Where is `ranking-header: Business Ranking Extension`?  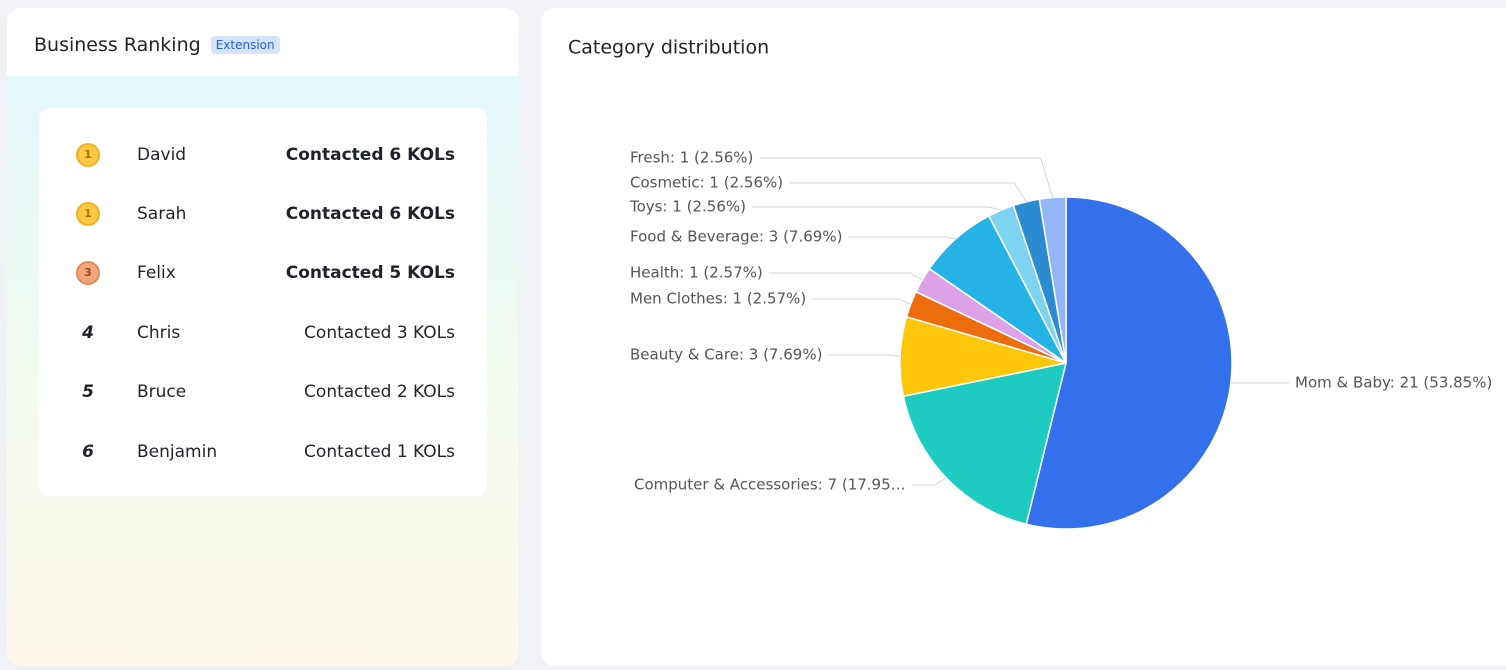
ranking-header: Business Ranking Extension is located at coordinates (157, 45).